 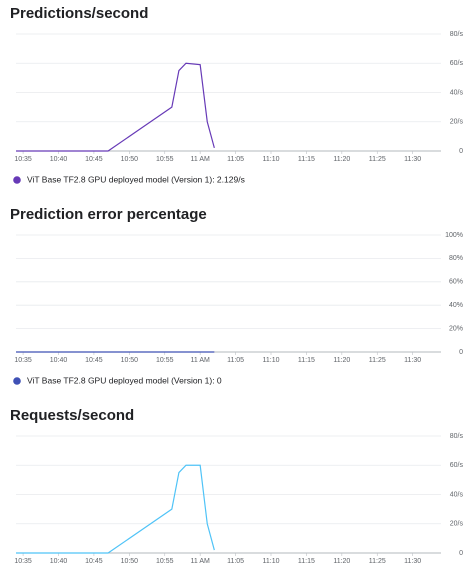 I want to click on y-tick-label: 60%, so click(x=456, y=282).